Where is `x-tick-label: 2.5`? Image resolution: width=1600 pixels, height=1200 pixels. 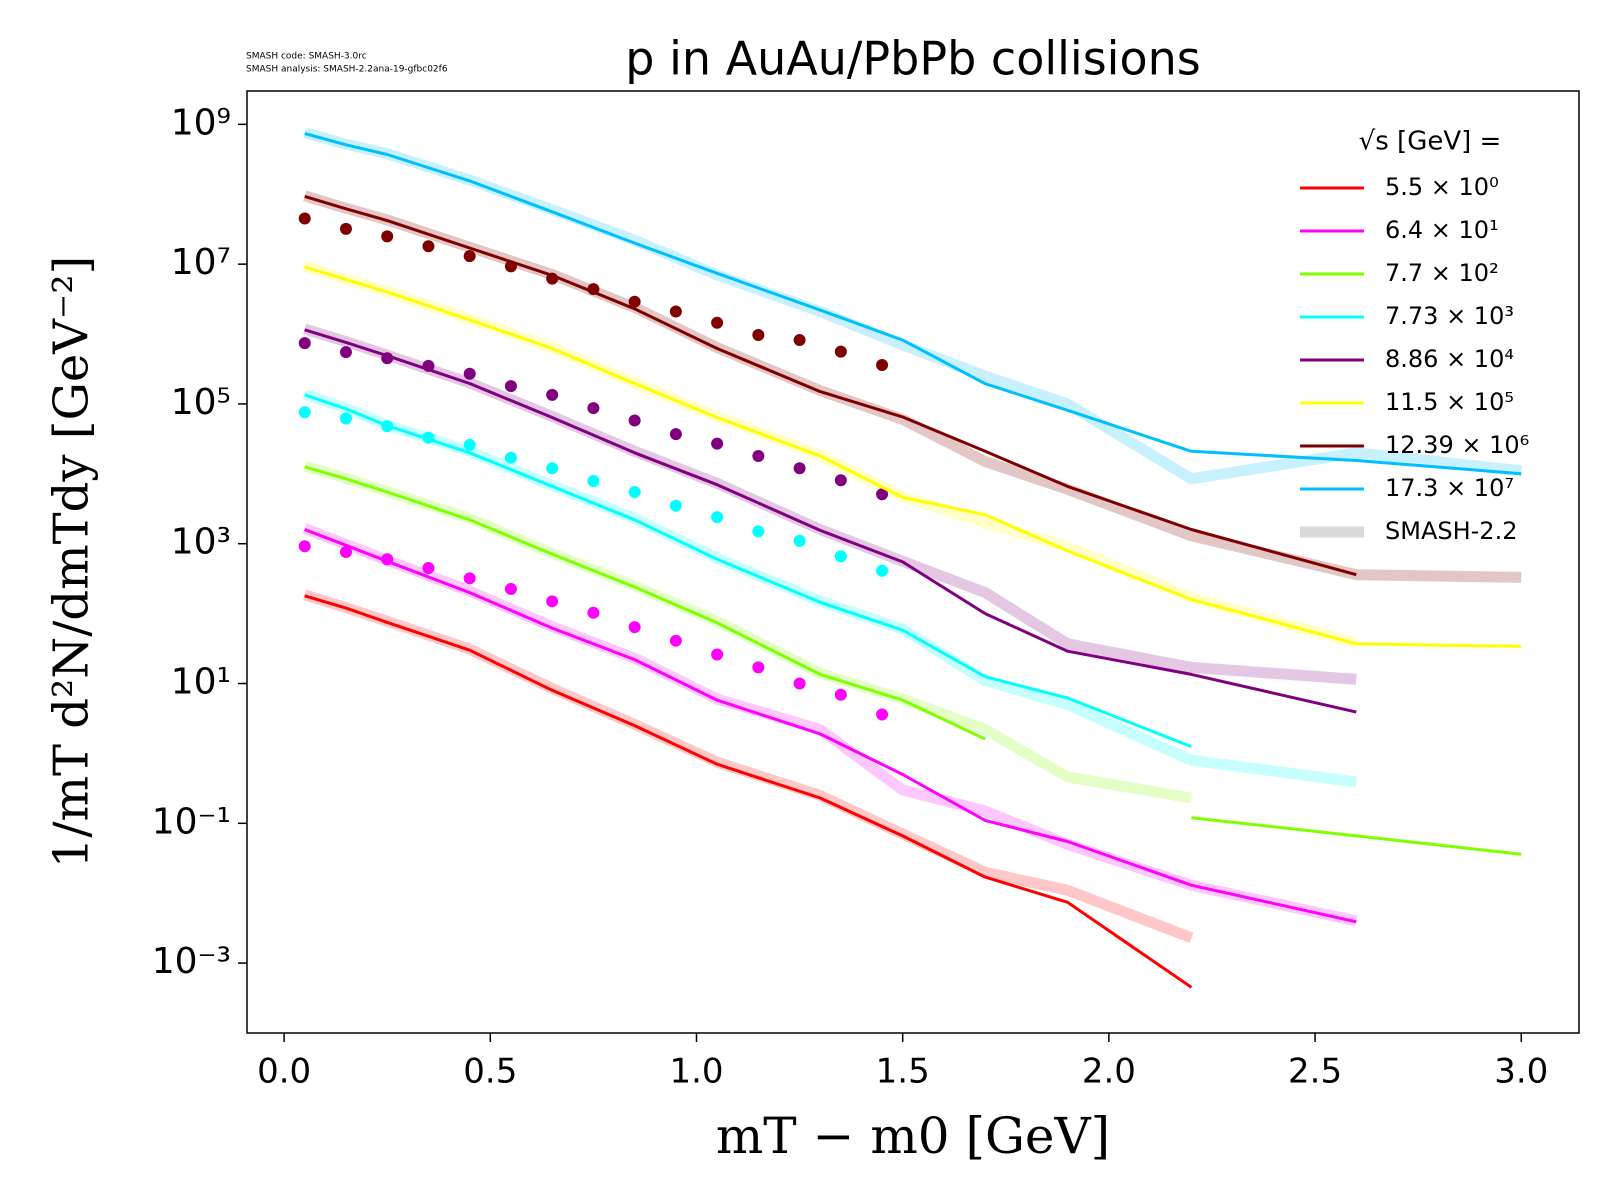
x-tick-label: 2.5 is located at coordinates (1315, 1072).